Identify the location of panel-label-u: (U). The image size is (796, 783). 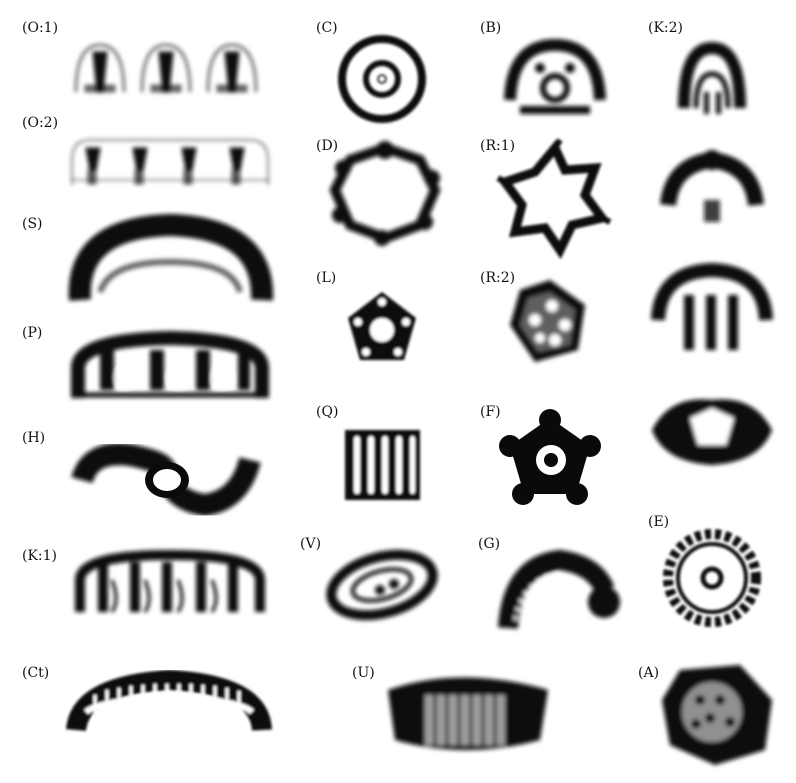
(363, 673).